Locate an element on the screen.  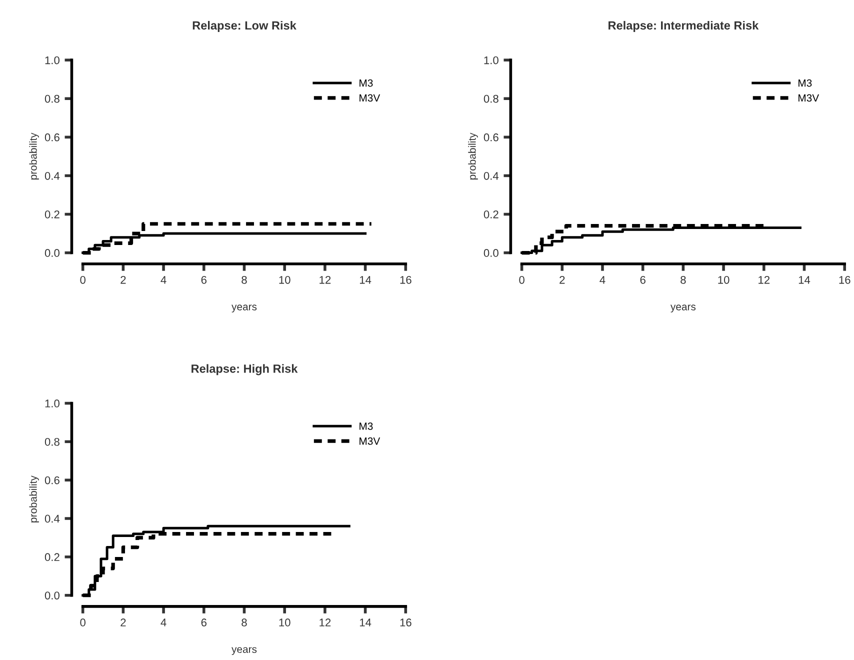
chart-title: Relapse: Low Risk is located at coordinates (244, 26).